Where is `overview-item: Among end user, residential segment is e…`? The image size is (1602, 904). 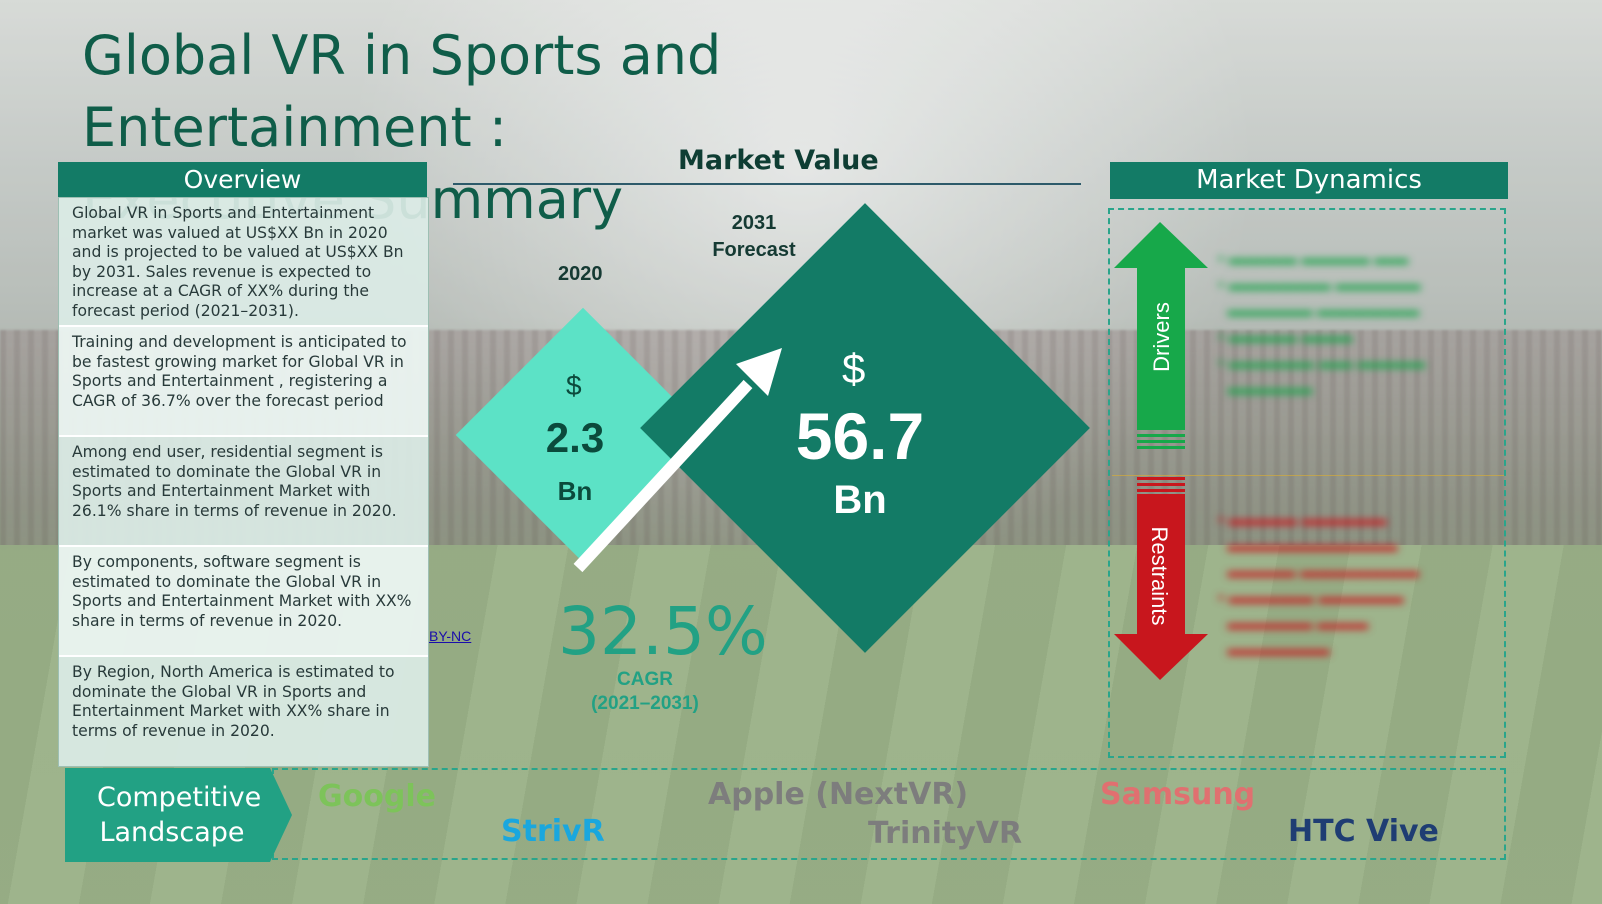 overview-item: Among end user, residential segment is e… is located at coordinates (243, 490).